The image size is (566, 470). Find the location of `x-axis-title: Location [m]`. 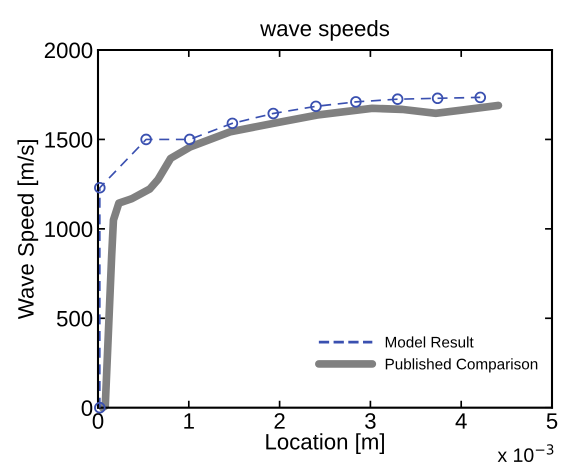

x-axis-title: Location [m] is located at coordinates (325, 443).